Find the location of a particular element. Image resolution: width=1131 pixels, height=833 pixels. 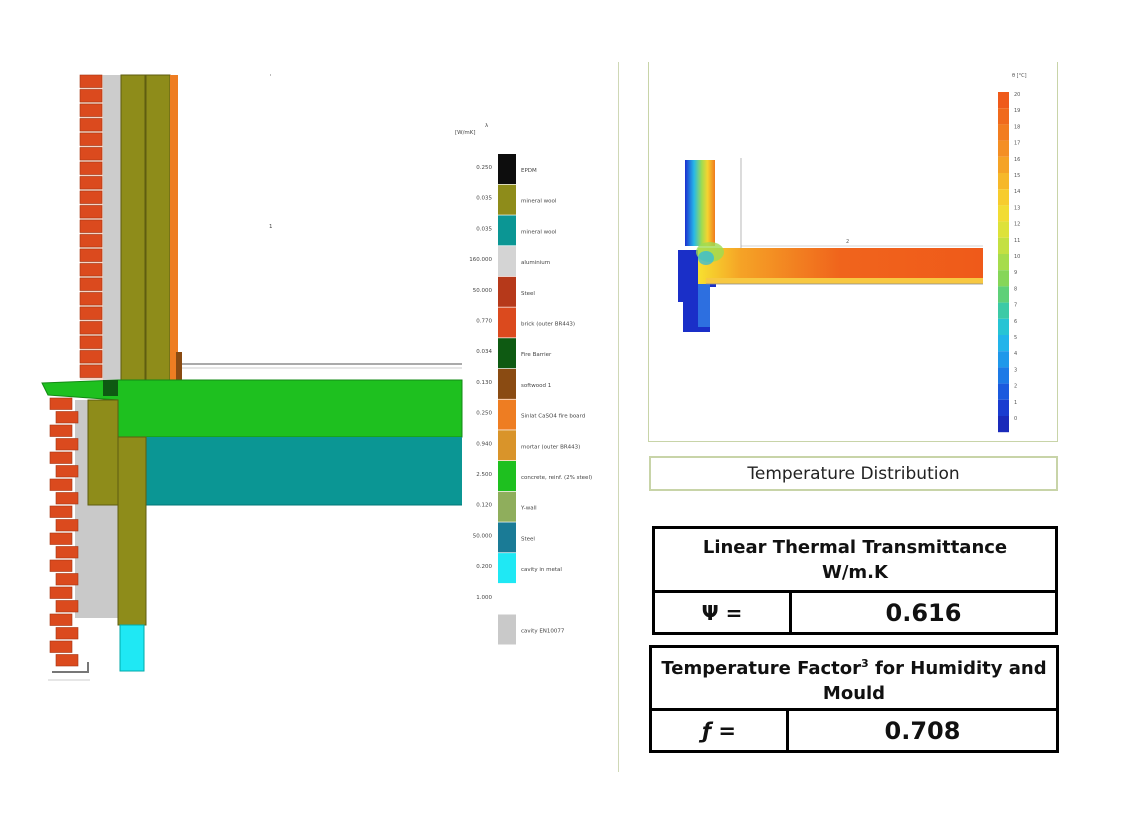

lower-brick-wall is located at coordinates (64, 532).